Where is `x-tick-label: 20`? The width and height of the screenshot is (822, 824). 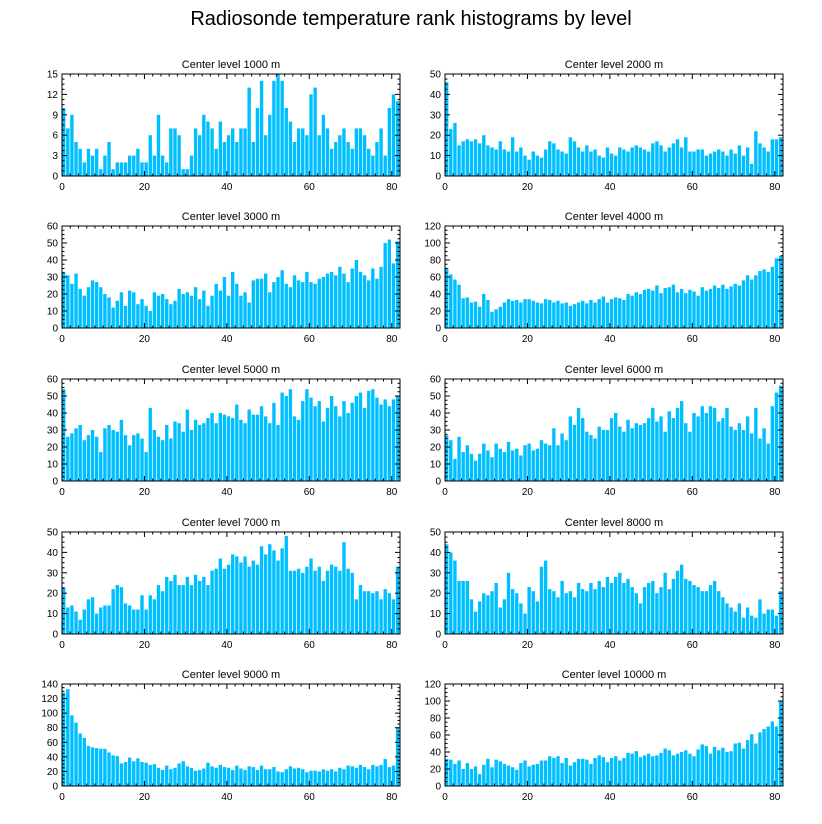
x-tick-label: 20 is located at coordinates (145, 492).